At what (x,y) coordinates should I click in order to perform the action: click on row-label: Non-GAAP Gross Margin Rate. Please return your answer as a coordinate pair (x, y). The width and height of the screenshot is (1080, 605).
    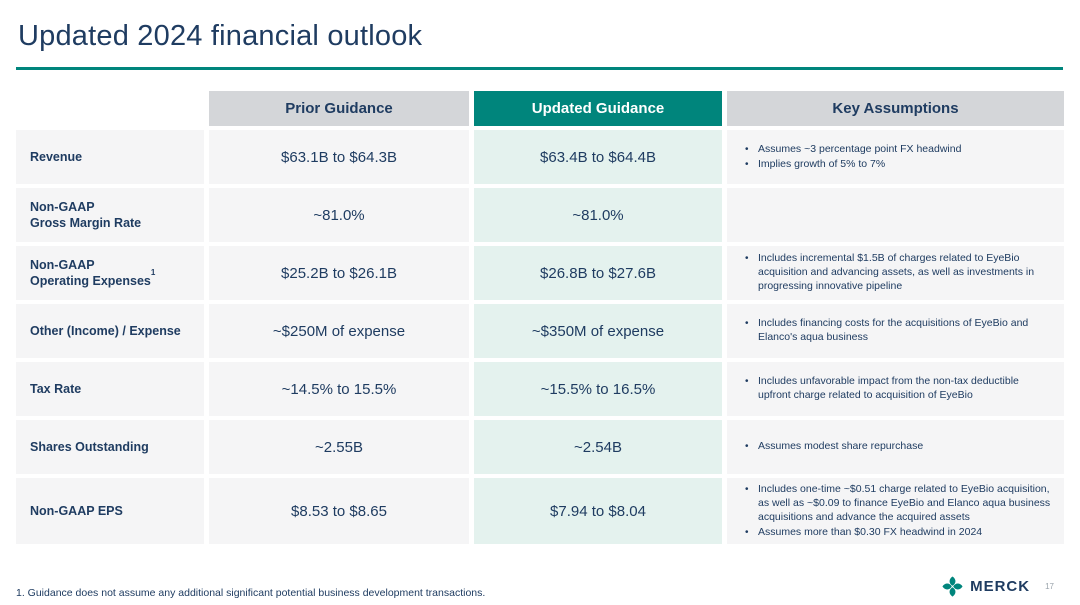
    Looking at the image, I should click on (110, 215).